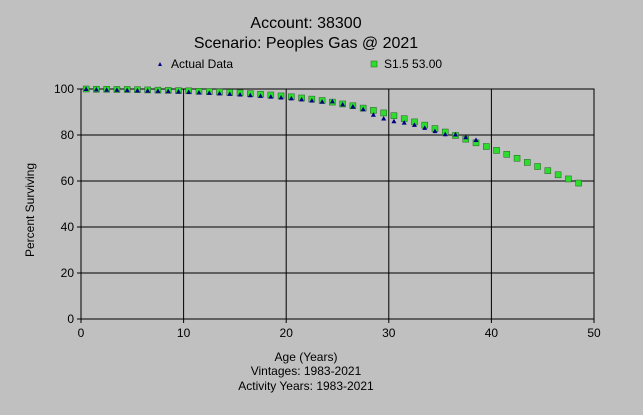 This screenshot has width=643, height=415. What do you see at coordinates (389, 333) in the screenshot?
I see `x-tick-label: 30` at bounding box center [389, 333].